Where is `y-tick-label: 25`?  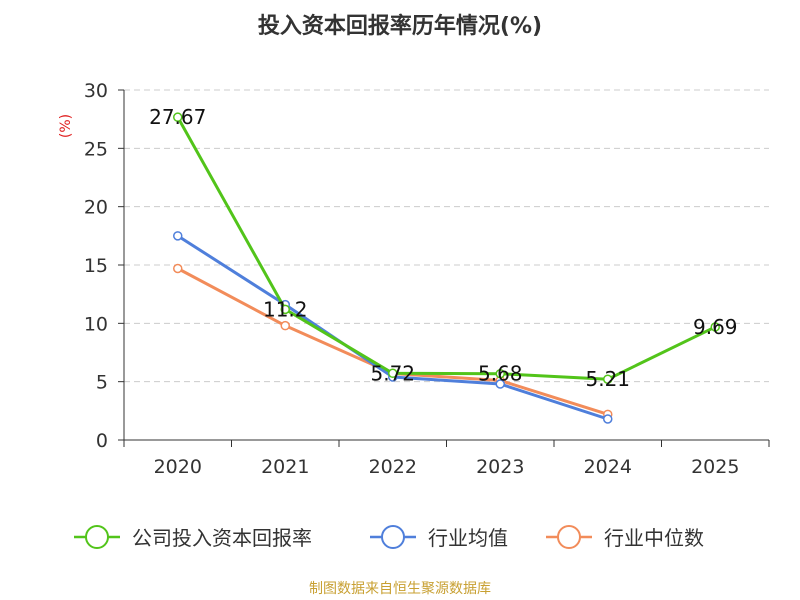 y-tick-label: 25 is located at coordinates (96, 149).